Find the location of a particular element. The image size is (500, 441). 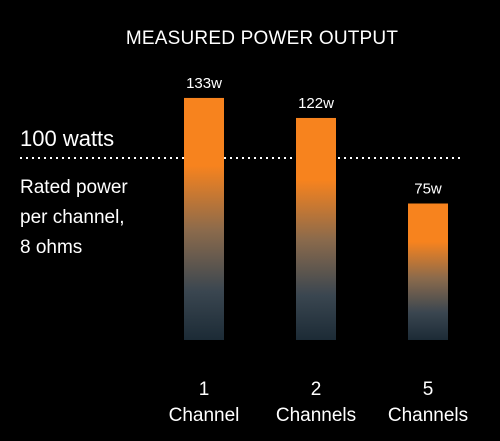

rated-power-note-line-2: per channel, is located at coordinates (72, 217).